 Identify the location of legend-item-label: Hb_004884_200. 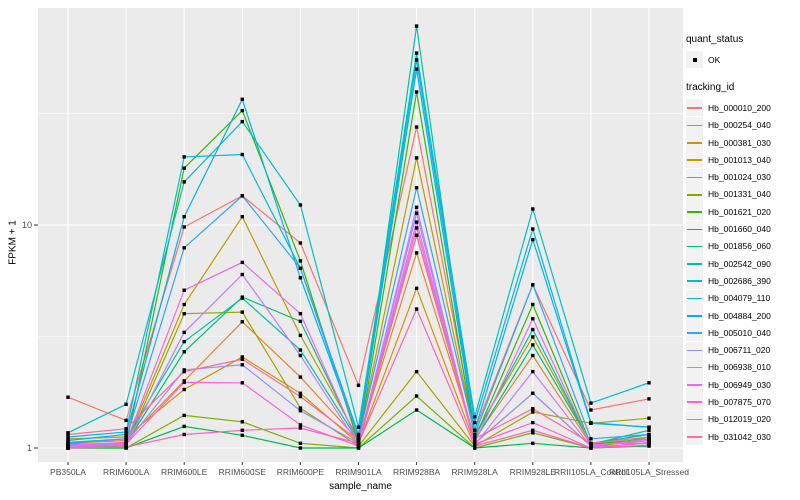
(739, 315).